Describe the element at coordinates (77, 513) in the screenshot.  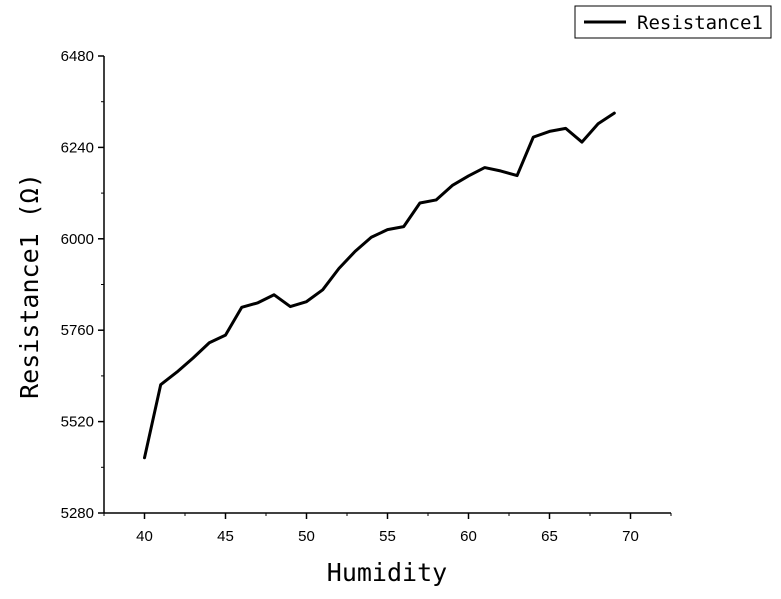
I see `y-tick-label: 5280` at that location.